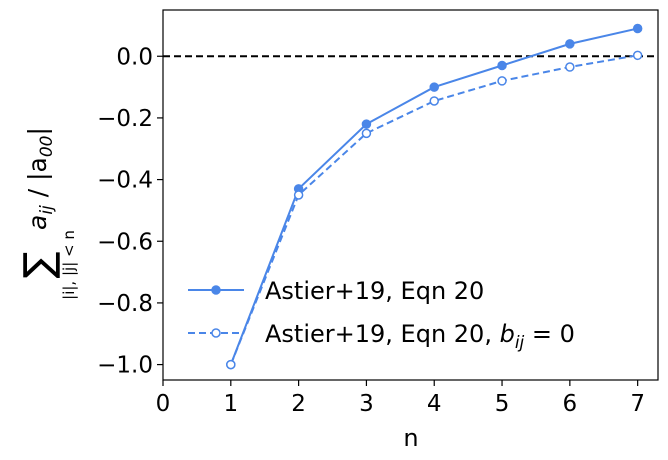 This screenshot has height=460, width=668. What do you see at coordinates (37, 222) in the screenshot?
I see `y-label-a: a` at bounding box center [37, 222].